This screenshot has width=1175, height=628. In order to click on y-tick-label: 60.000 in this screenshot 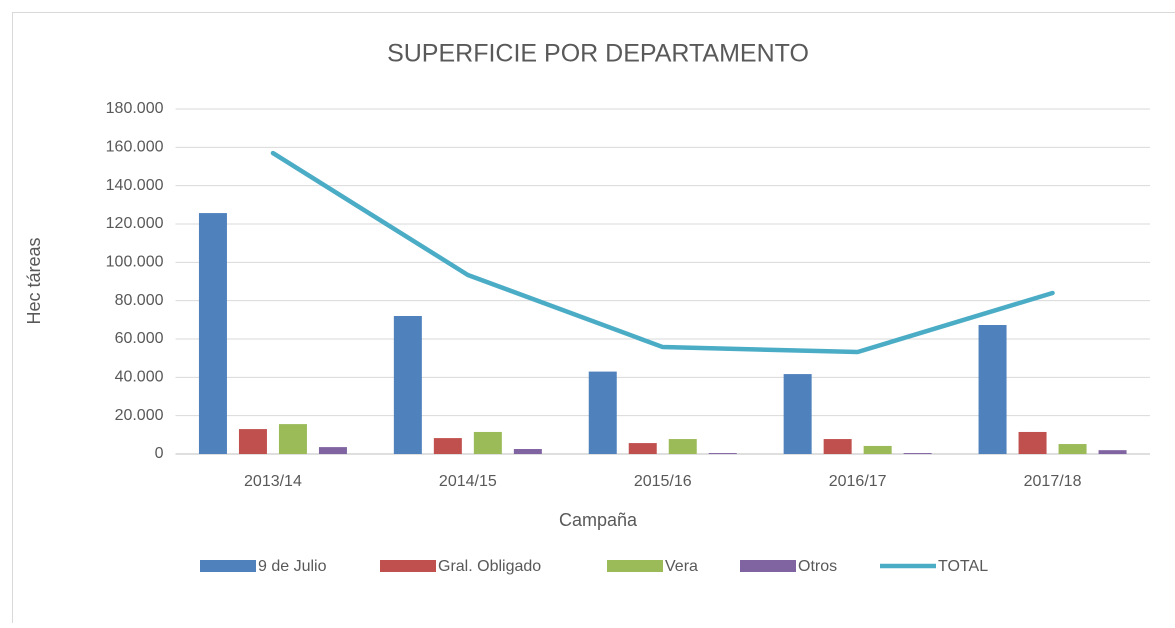, I will do `click(139, 338)`.